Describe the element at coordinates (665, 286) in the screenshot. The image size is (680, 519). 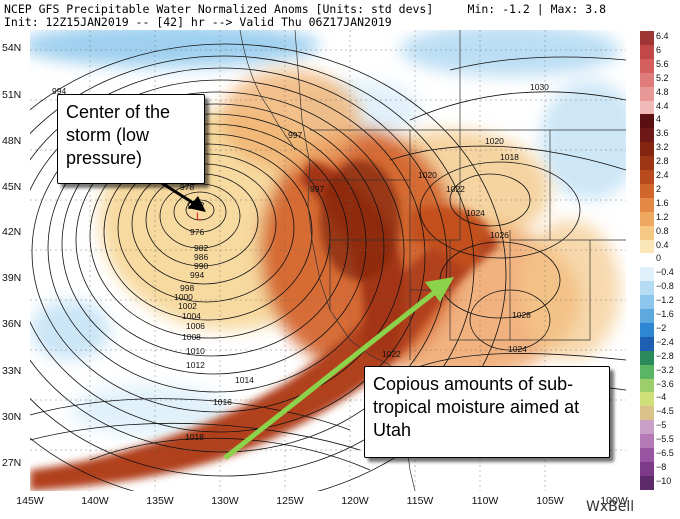
I see `colorbar-label: −0.8` at that location.